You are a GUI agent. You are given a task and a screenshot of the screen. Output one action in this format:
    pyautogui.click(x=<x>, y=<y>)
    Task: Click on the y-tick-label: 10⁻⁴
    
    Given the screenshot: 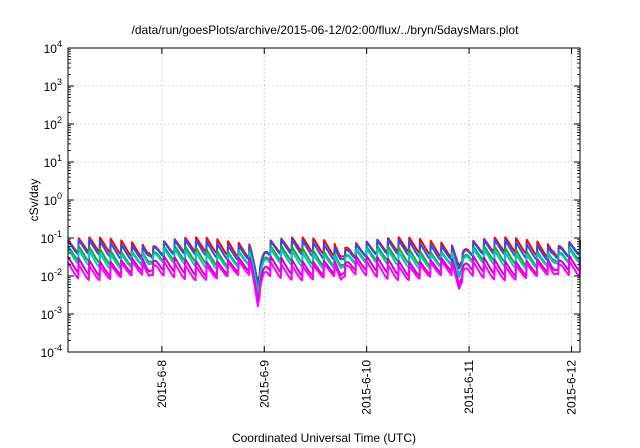 What is the action you would take?
    pyautogui.click(x=51, y=351)
    